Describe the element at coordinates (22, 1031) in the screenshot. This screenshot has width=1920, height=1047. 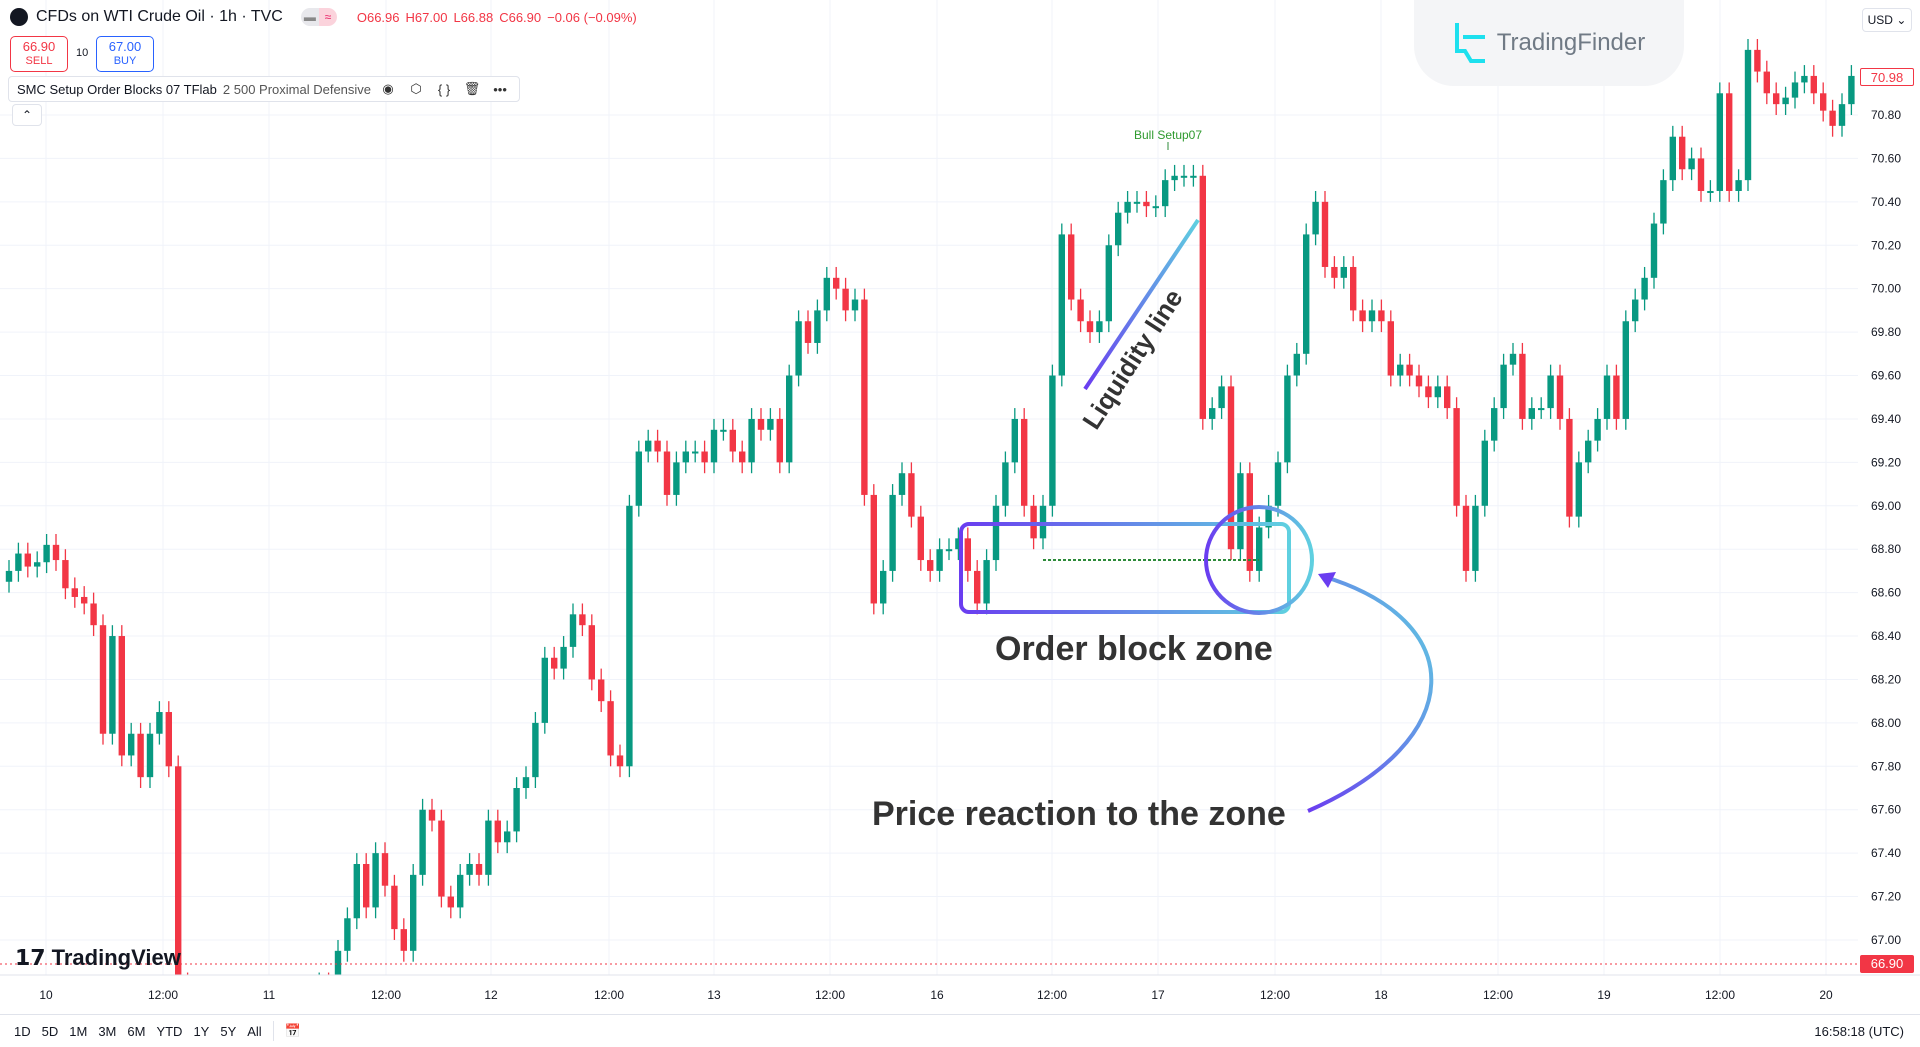
I see `range-1d: 1D` at that location.